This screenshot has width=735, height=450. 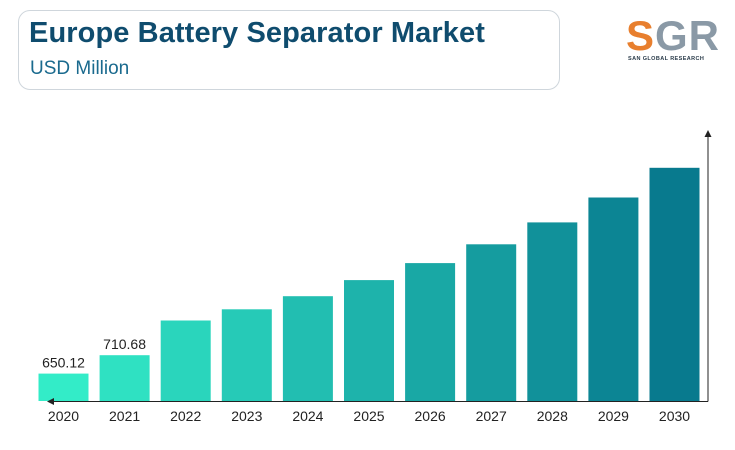 I want to click on bar-2020, so click(x=63, y=387).